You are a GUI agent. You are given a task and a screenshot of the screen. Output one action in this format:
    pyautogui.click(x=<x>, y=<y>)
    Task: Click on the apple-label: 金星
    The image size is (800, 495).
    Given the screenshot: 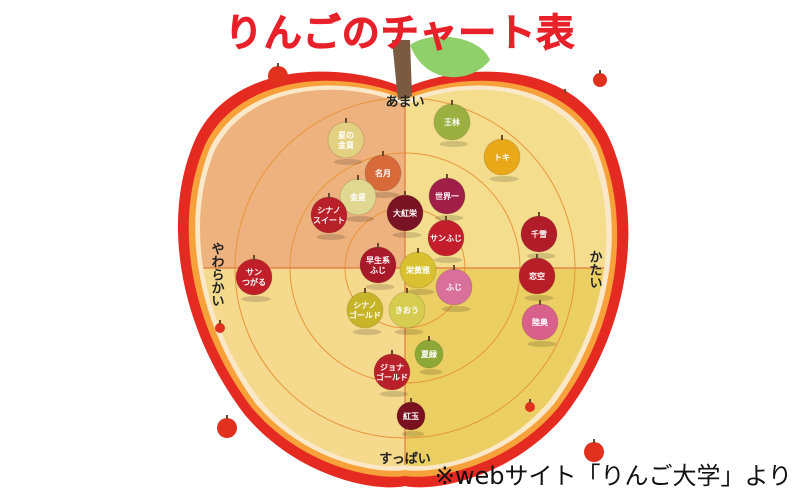 What is the action you would take?
    pyautogui.click(x=357, y=197)
    